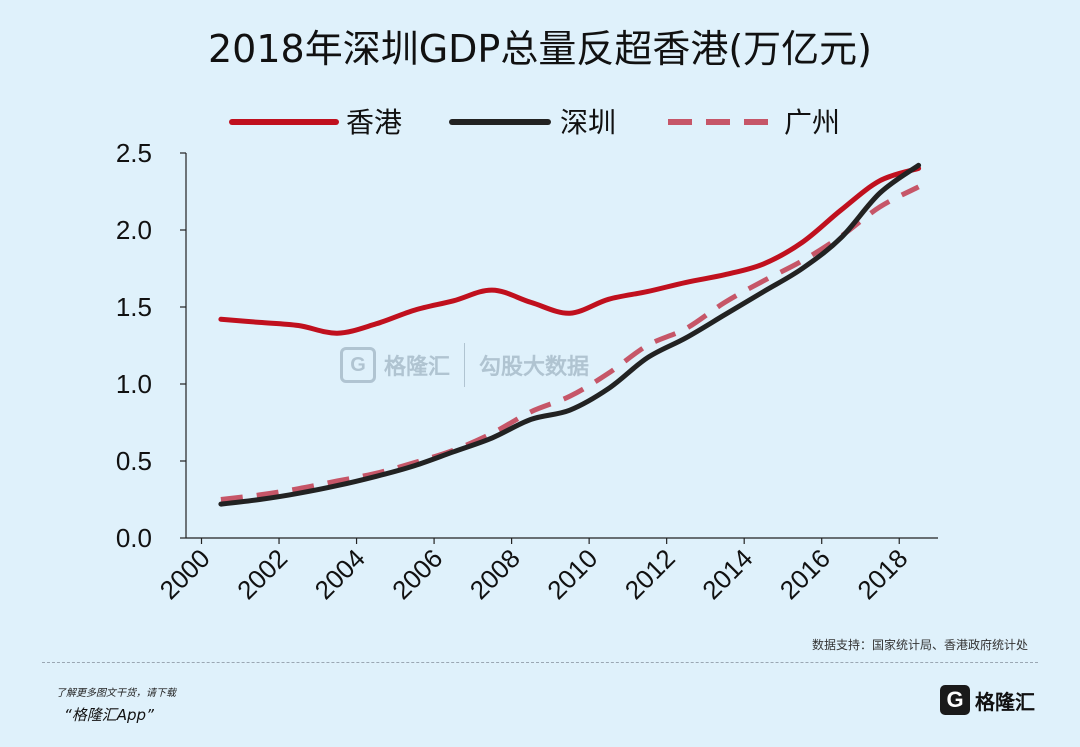  What do you see at coordinates (727, 574) in the screenshot?
I see `x-tick-label: 2014` at bounding box center [727, 574].